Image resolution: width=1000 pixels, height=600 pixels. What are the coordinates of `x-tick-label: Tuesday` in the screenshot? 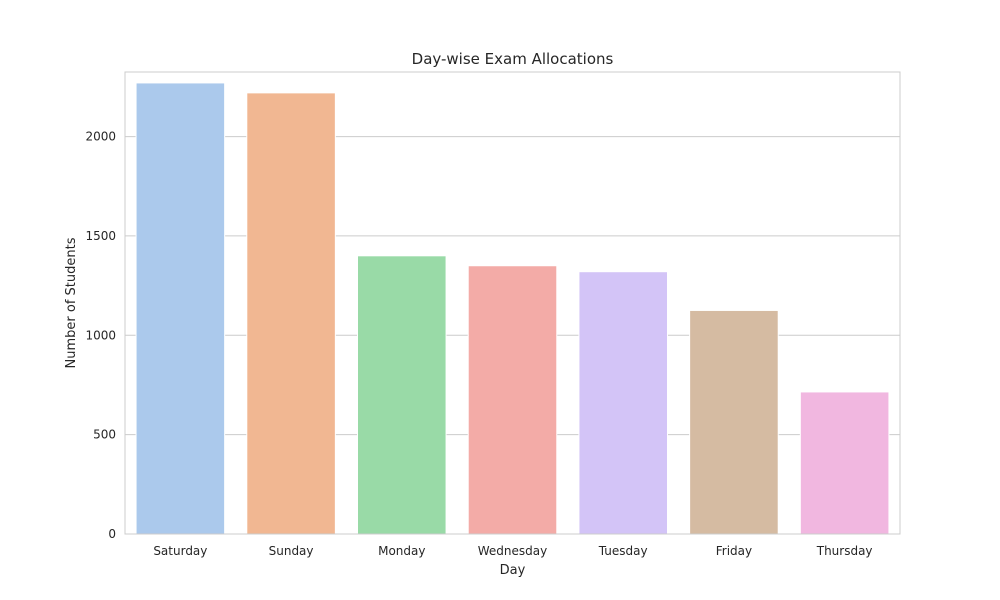 It's located at (623, 551).